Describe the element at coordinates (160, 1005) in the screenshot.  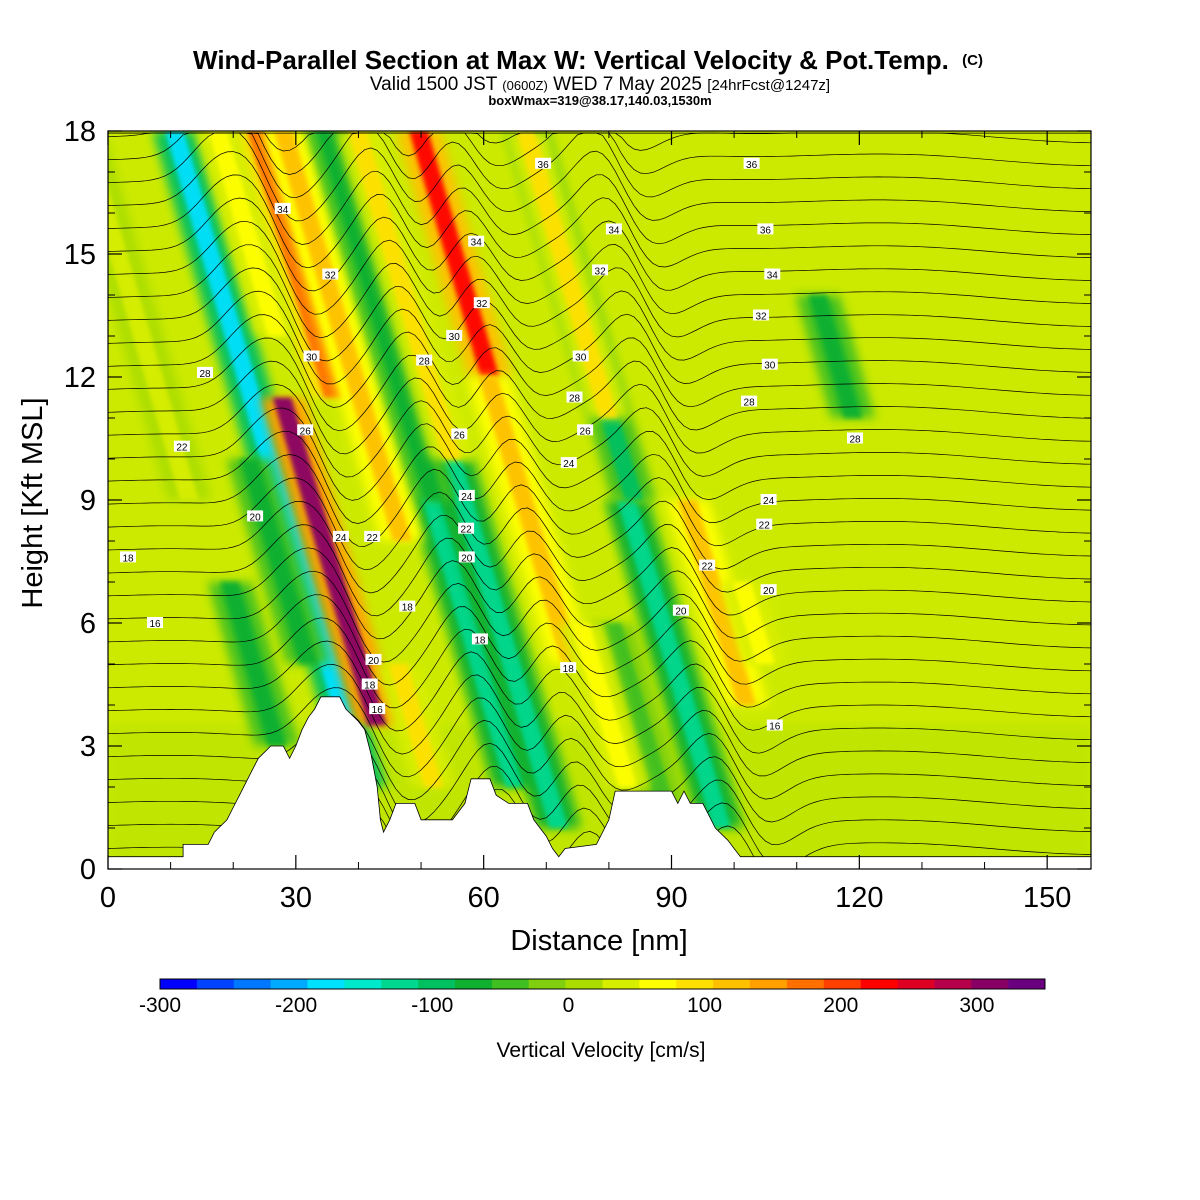
I see `colorbar-tick-label: -300` at that location.